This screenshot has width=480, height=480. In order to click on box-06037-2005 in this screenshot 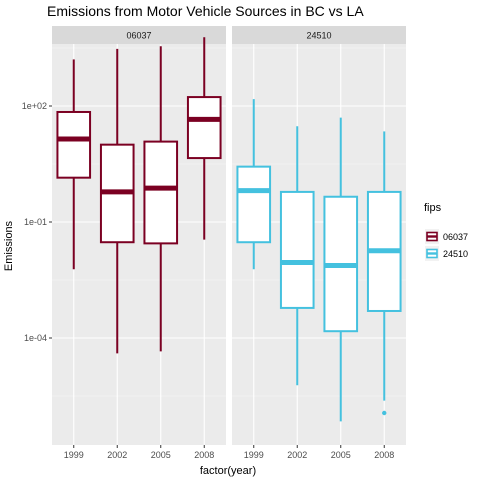, I will do `click(161, 199)`.